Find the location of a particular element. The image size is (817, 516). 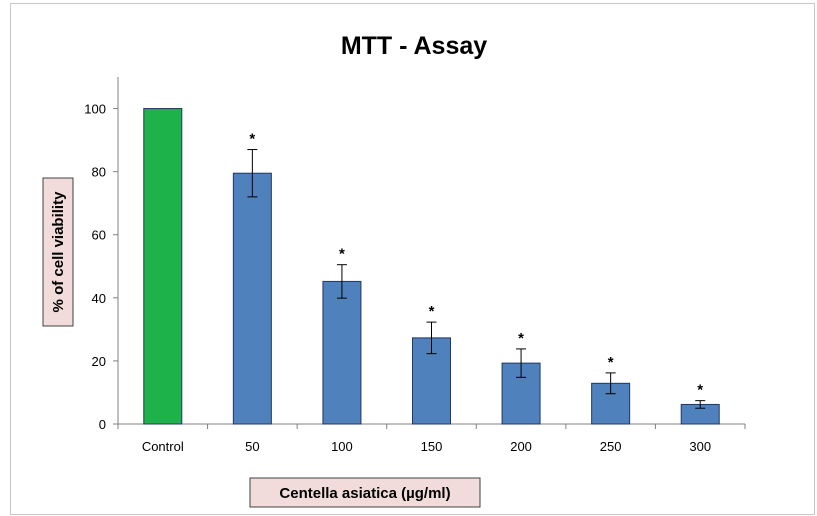

x-axis-label-box is located at coordinates (365, 492).